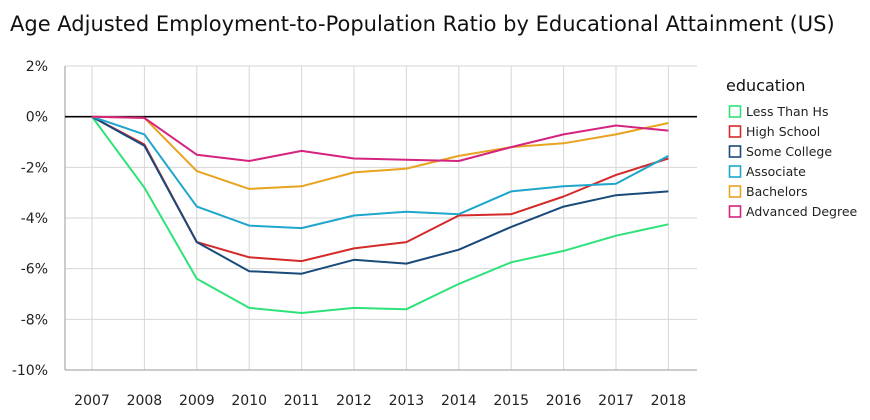 This screenshot has width=870, height=420. I want to click on legend-label: High School, so click(783, 131).